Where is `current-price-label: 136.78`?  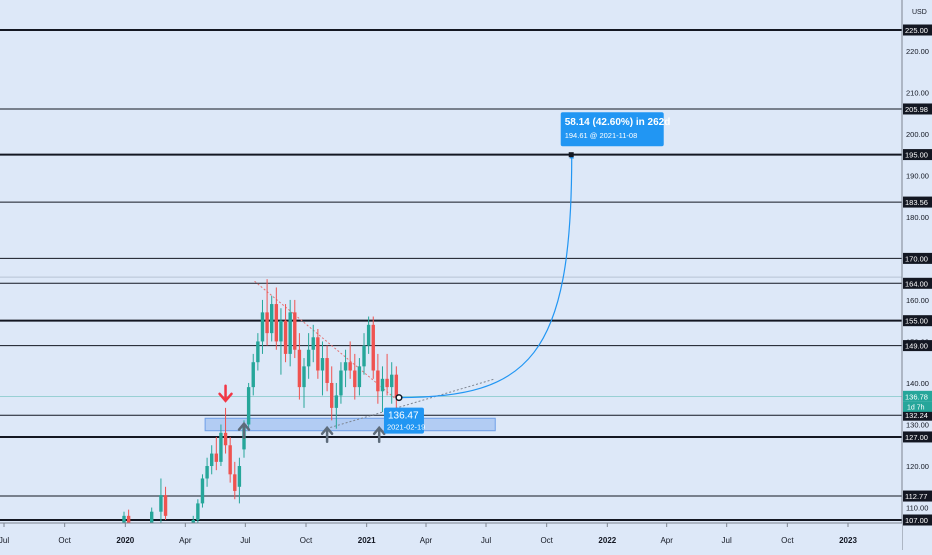 current-price-label: 136.78 is located at coordinates (916, 396).